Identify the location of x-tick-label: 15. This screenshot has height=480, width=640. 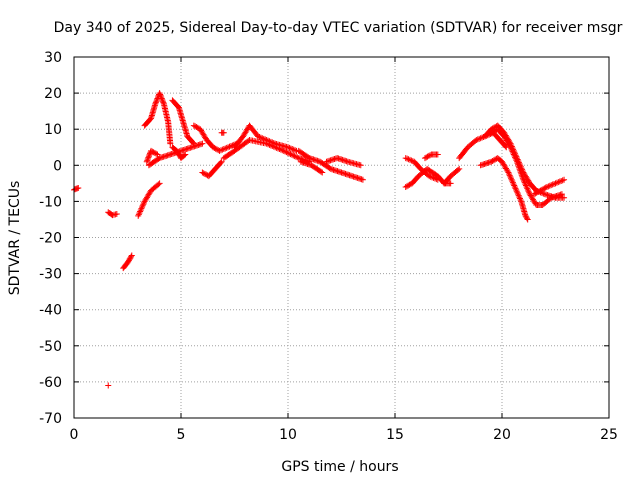
(395, 435).